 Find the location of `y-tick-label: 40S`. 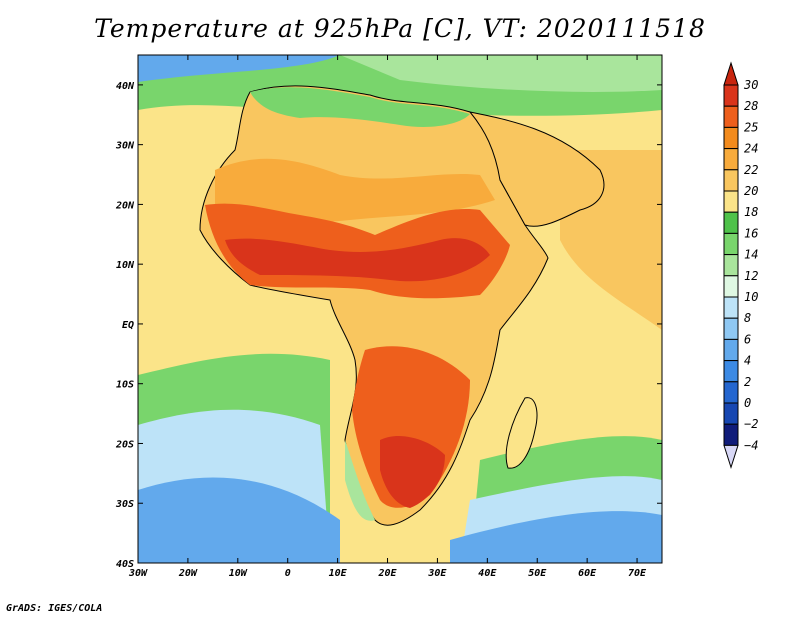

y-tick-label: 40S is located at coordinates (125, 564).